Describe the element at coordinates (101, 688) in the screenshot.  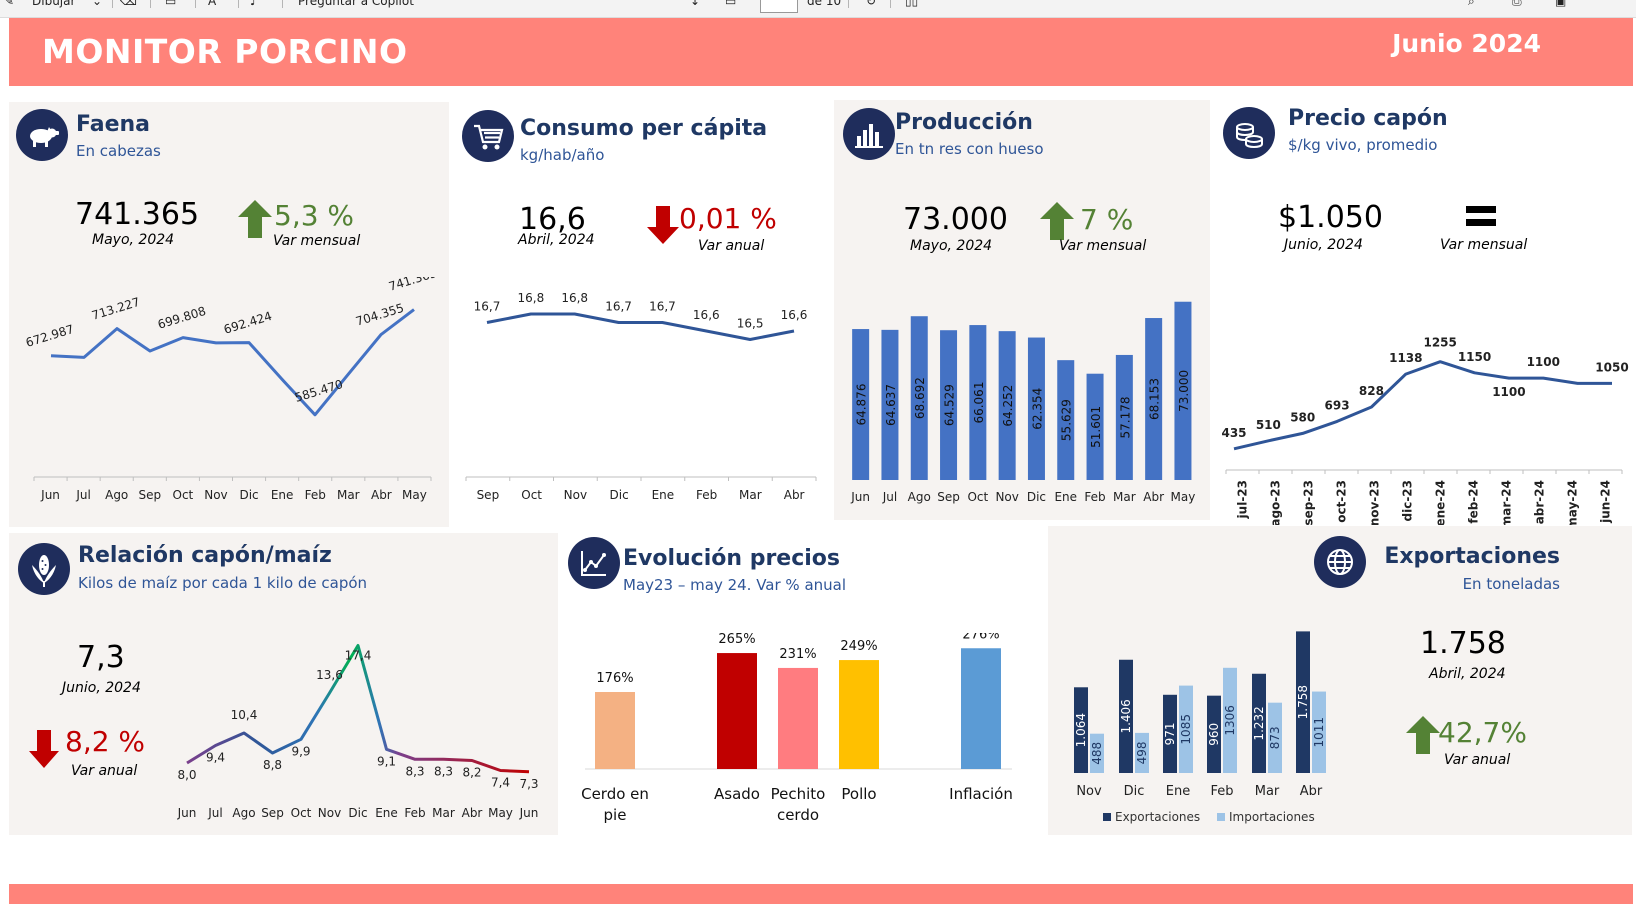
I see `kpi-period: Junio, 2024` at that location.